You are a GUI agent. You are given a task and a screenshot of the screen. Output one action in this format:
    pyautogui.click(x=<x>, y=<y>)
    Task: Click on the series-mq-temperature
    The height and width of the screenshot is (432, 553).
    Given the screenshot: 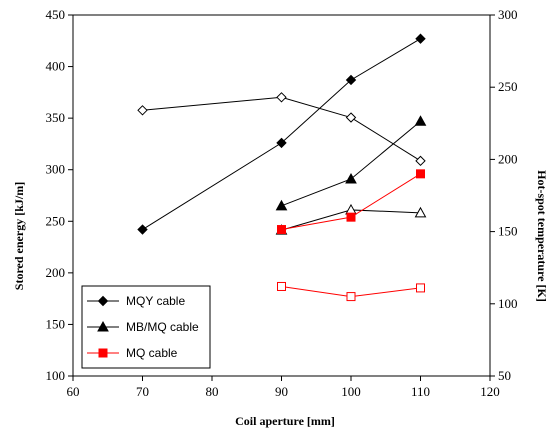 What is the action you would take?
    pyautogui.click(x=351, y=291)
    